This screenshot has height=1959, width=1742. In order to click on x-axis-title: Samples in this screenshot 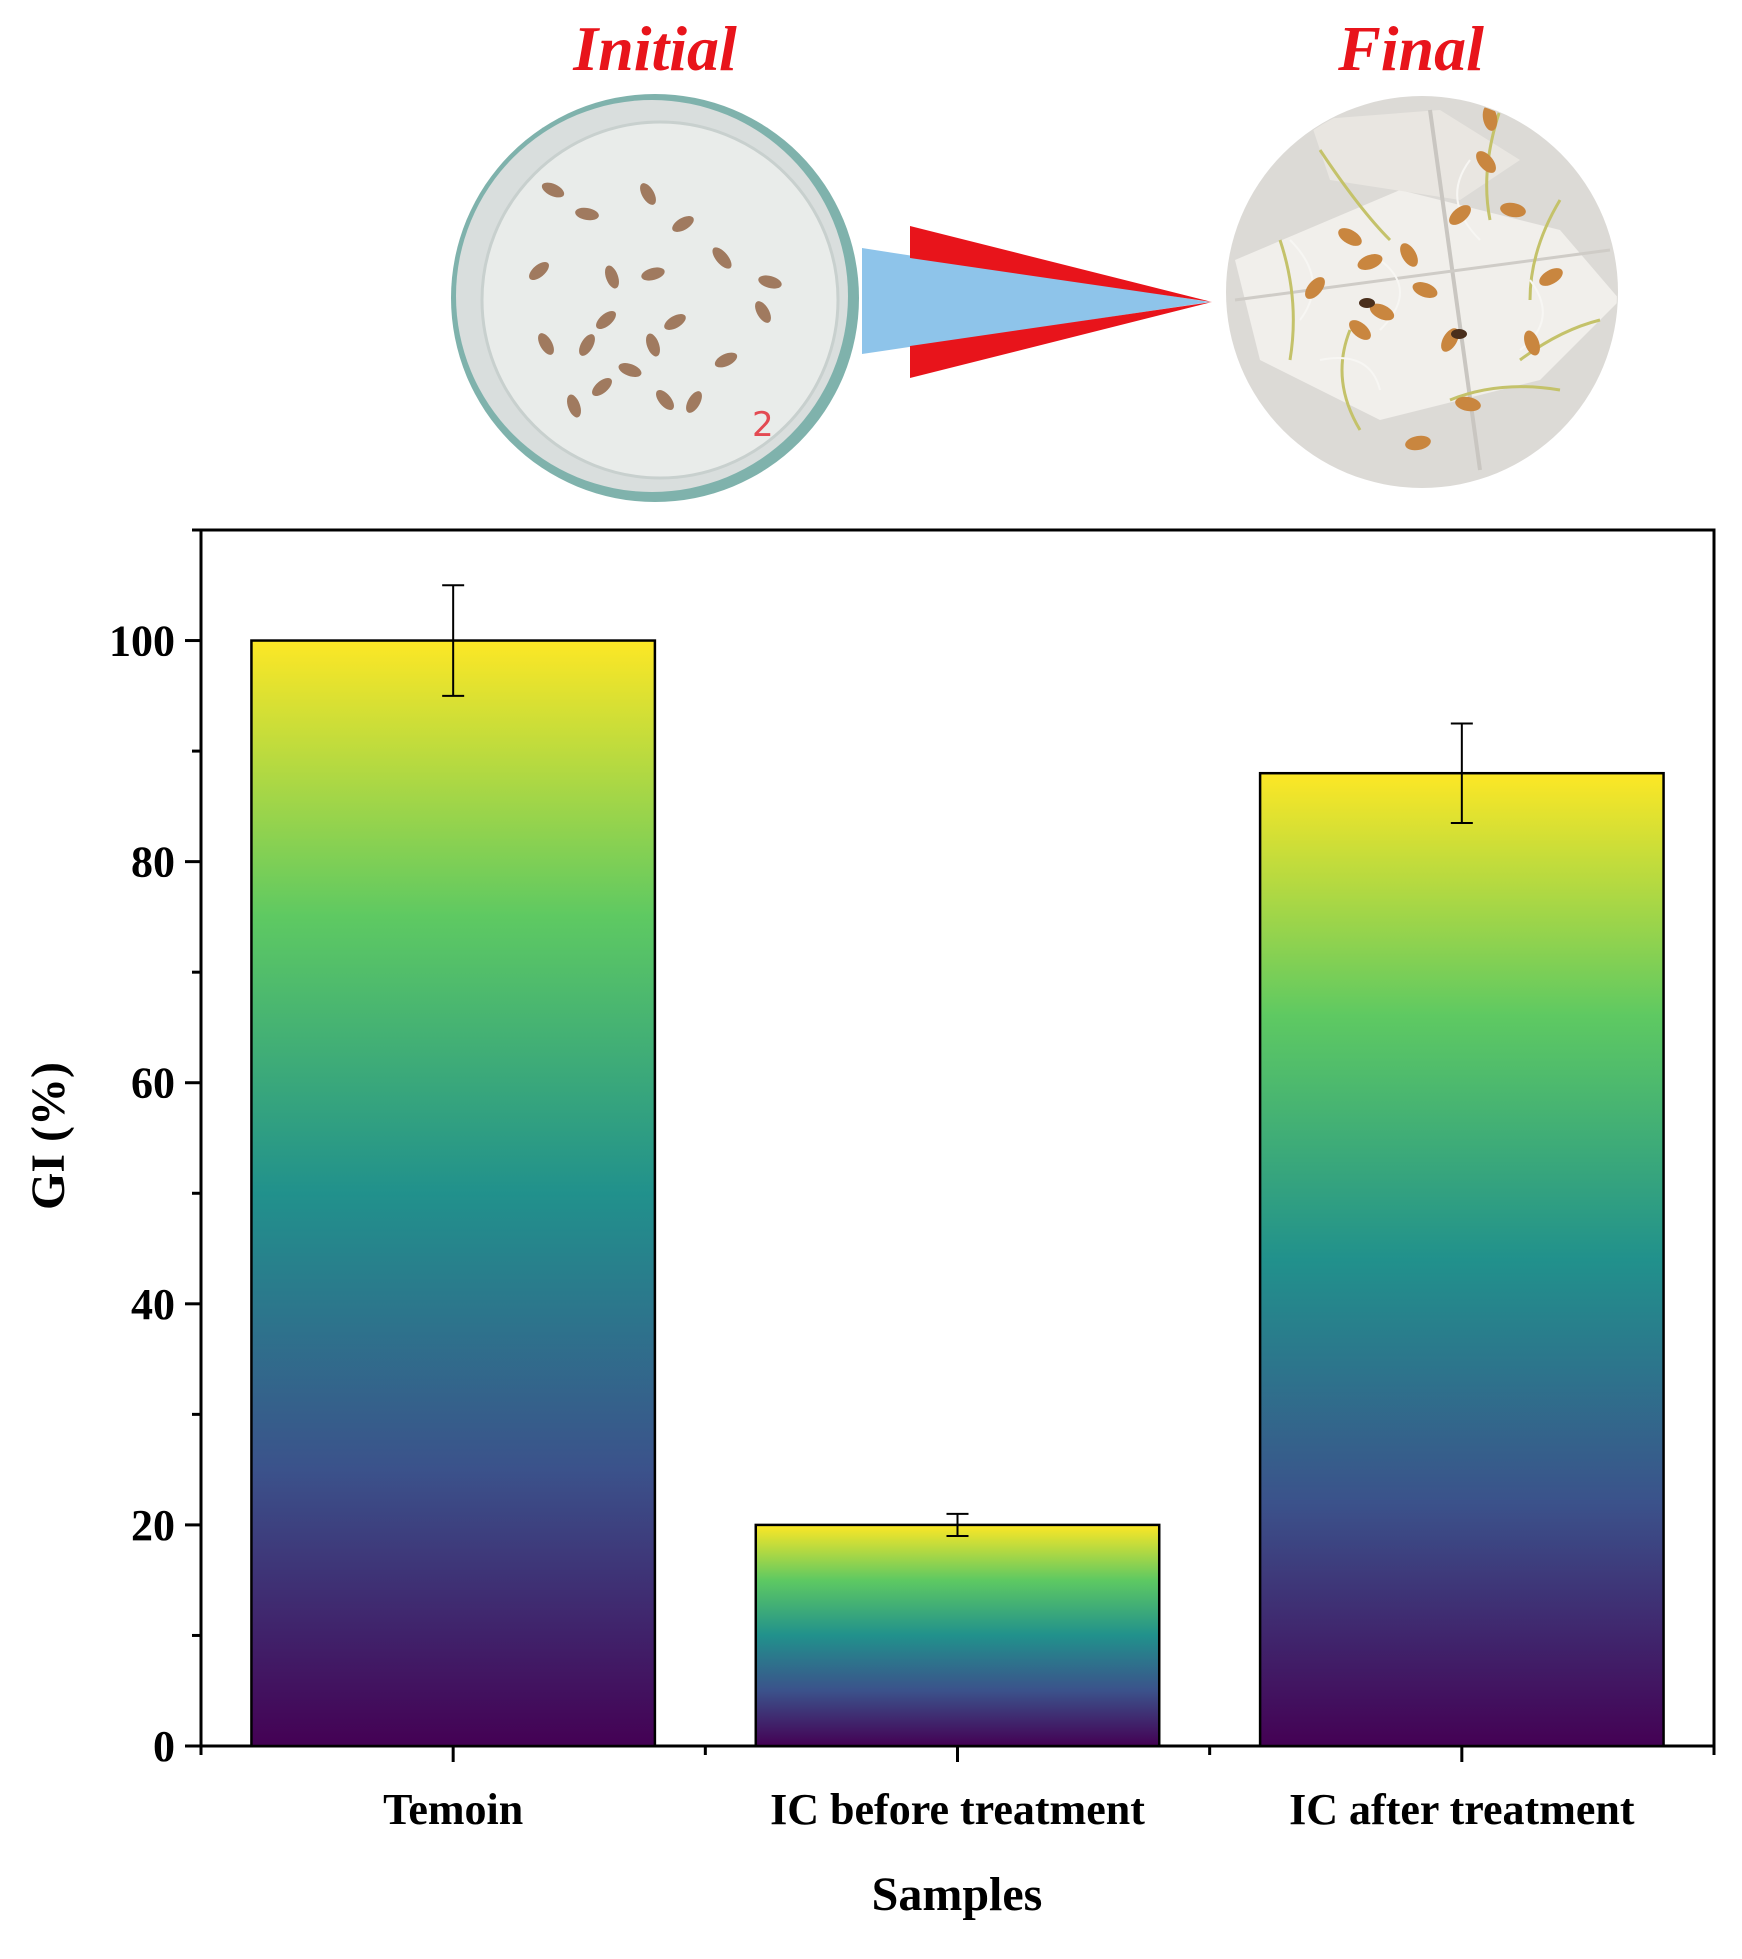, I will do `click(957, 1894)`.